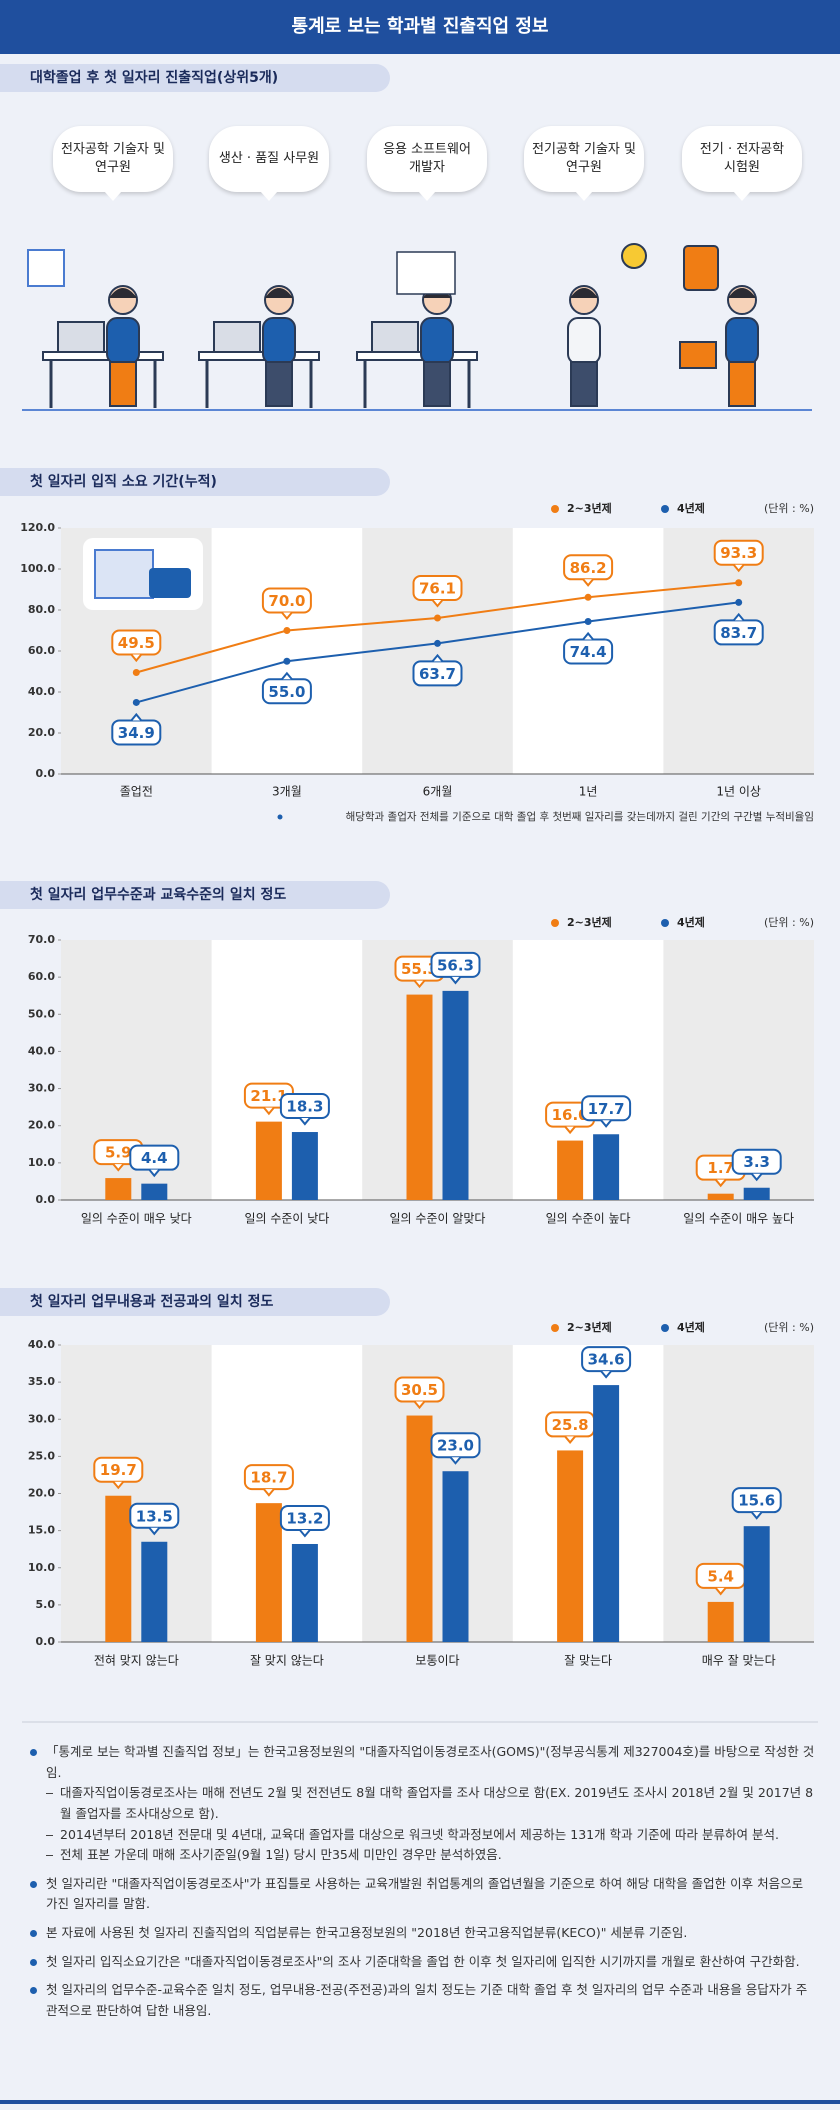 The image size is (840, 2110). I want to click on x-tick-label: 3개월, so click(287, 792).